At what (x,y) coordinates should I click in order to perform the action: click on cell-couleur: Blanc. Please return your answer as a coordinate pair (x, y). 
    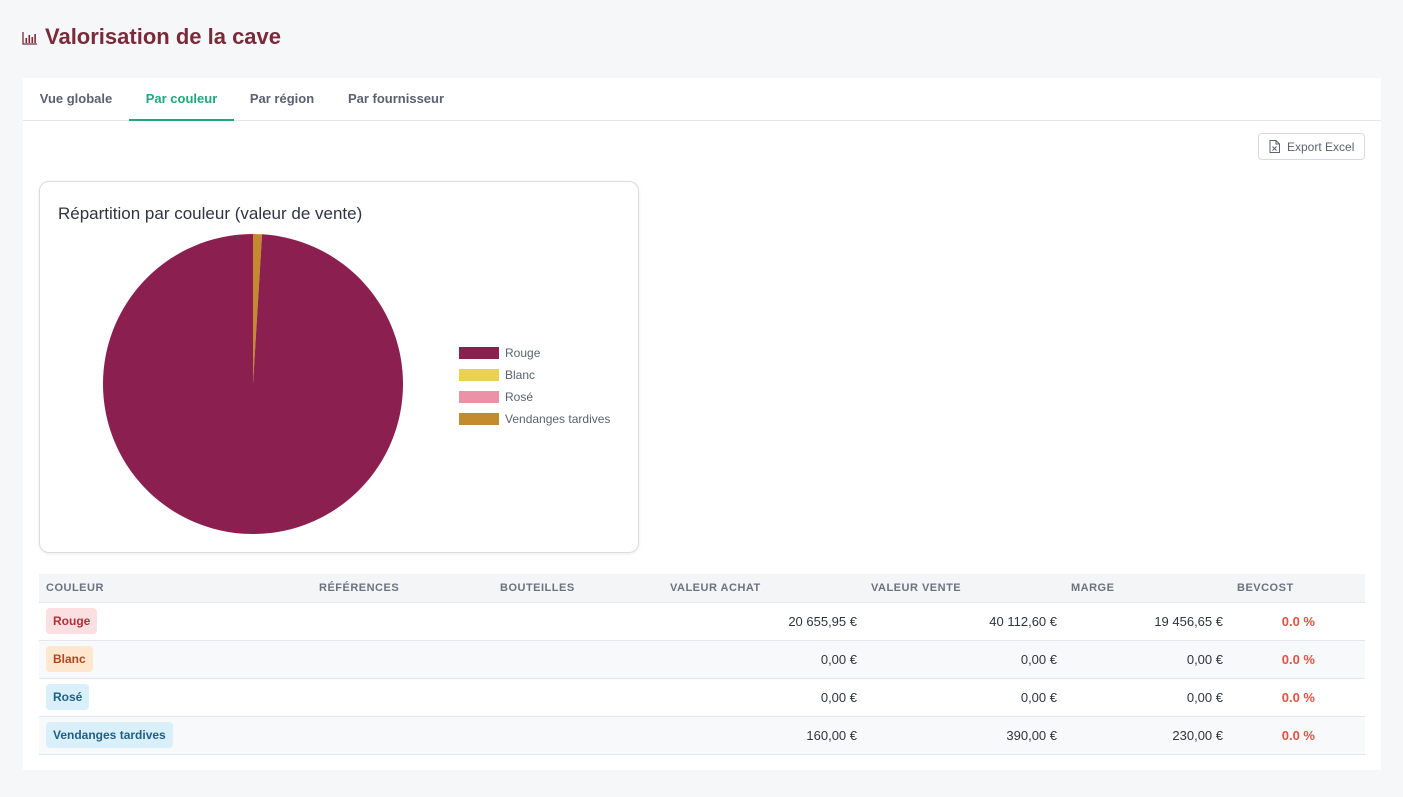
    Looking at the image, I should click on (175, 658).